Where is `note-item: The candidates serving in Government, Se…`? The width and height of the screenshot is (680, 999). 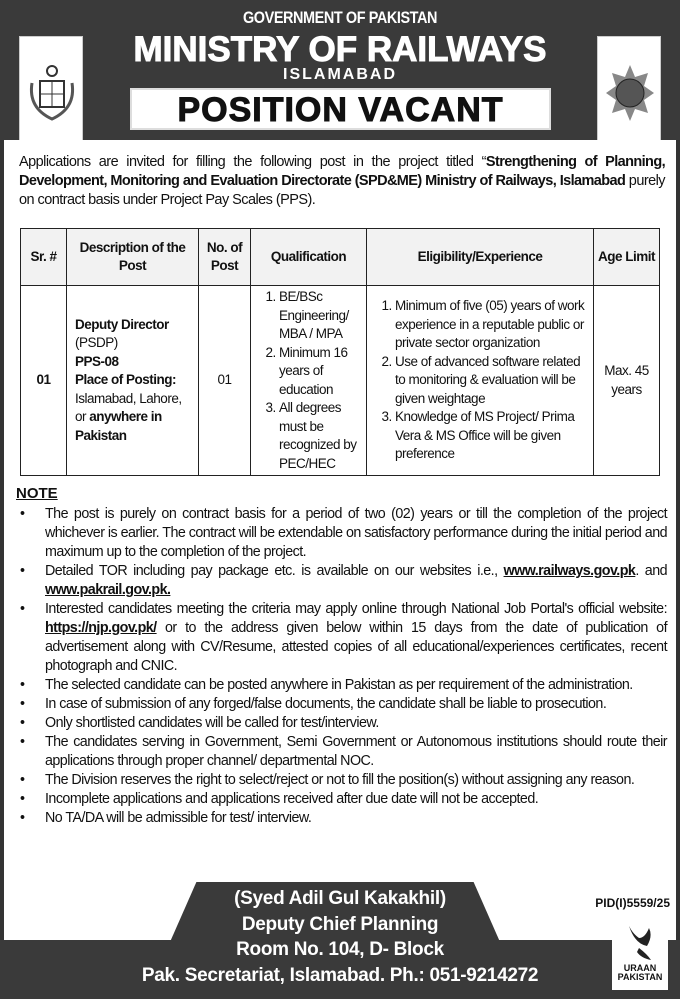 note-item: The candidates serving in Government, Se… is located at coordinates (340, 752).